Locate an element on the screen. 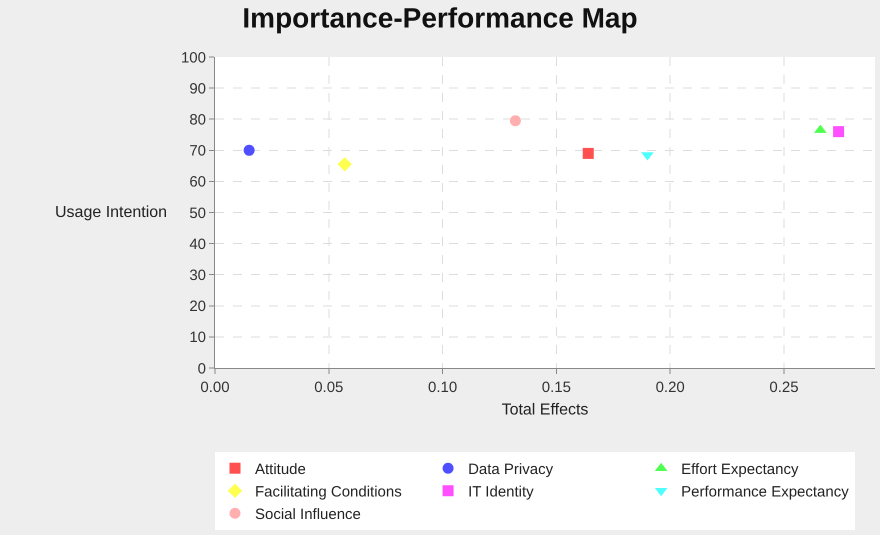  legend-label: Data Privacy is located at coordinates (511, 469).